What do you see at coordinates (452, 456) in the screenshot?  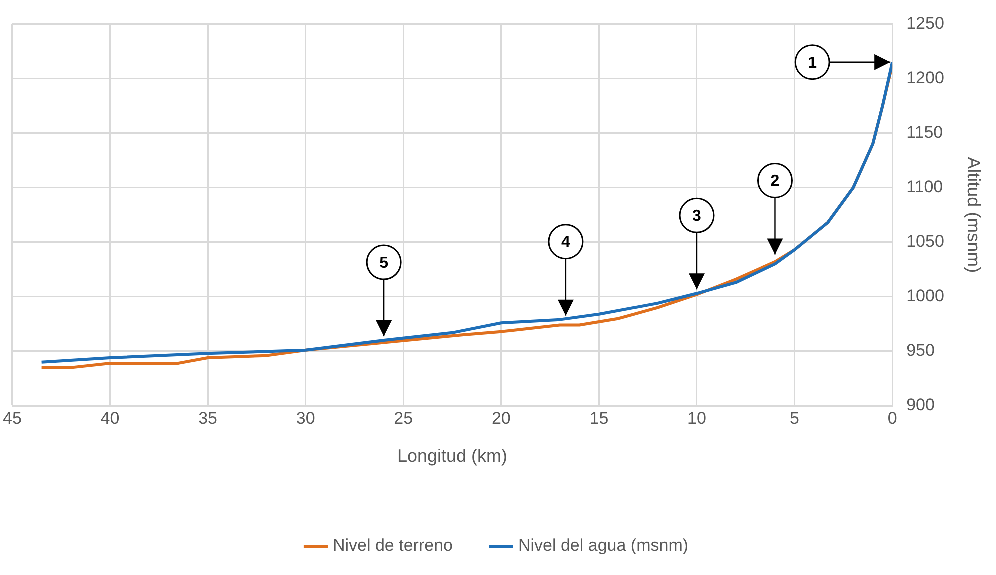 I see `x-axis-title: Longitud (km)` at bounding box center [452, 456].